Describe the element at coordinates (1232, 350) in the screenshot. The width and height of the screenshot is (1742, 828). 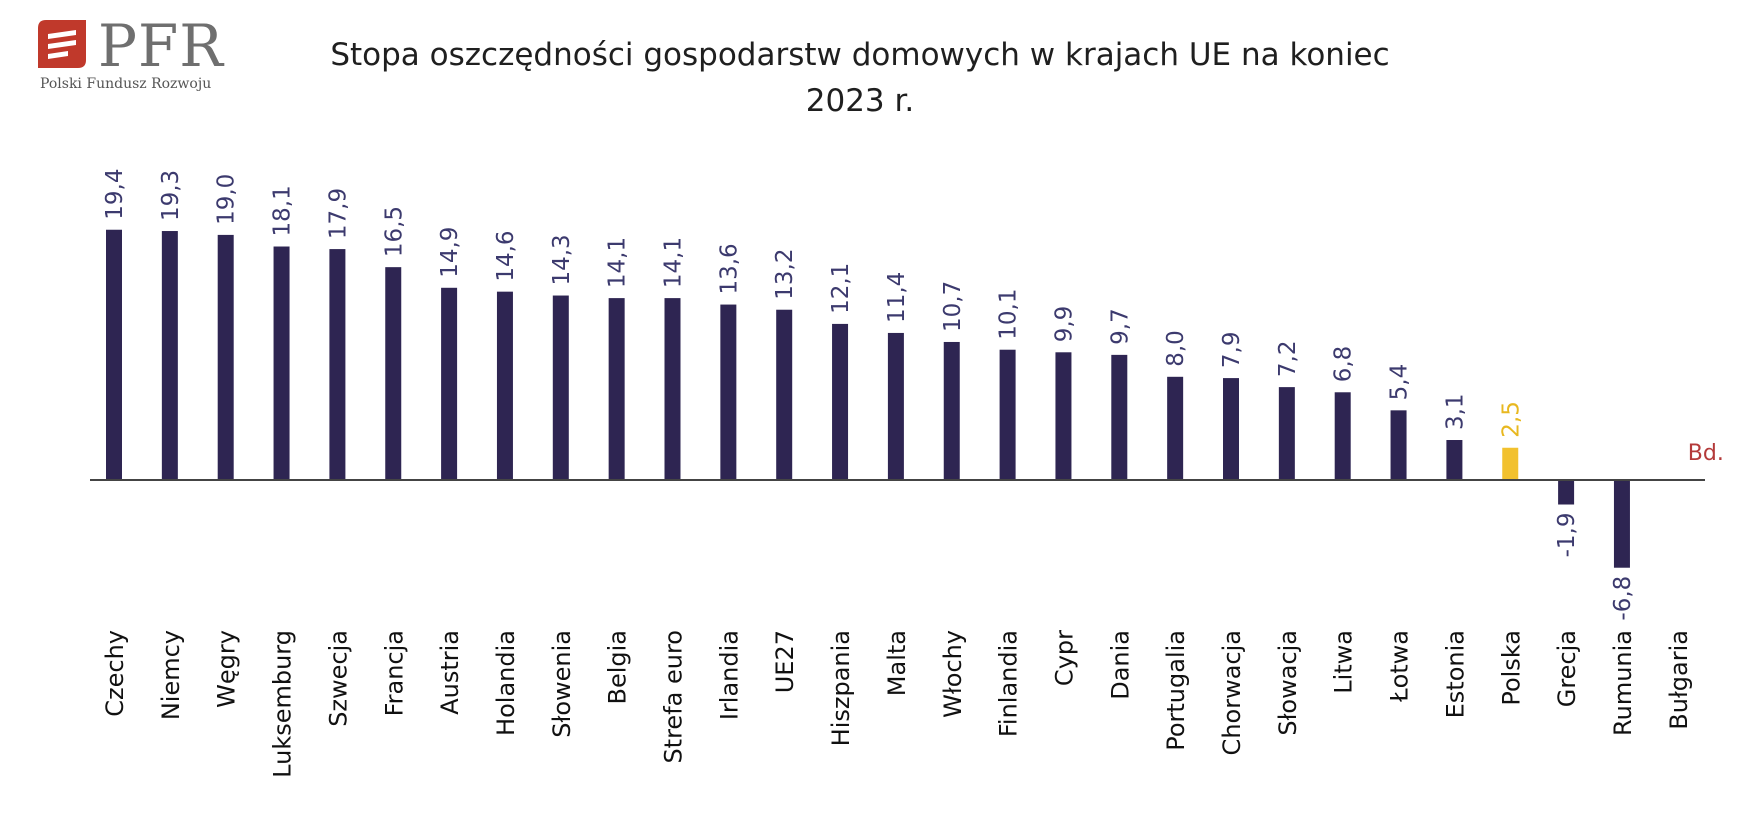
I see `value-label: 7,9` at that location.